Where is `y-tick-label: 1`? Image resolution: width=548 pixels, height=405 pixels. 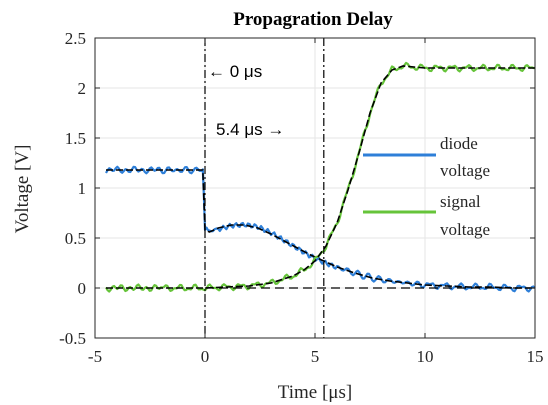 y-tick-label: 1 is located at coordinates (82, 188).